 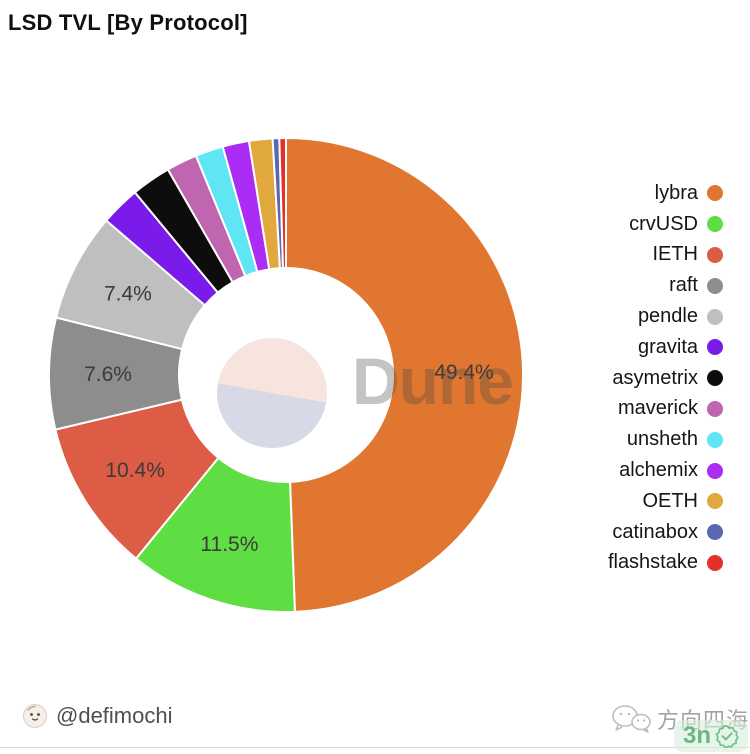 I want to click on legend-item-maverick: maverick, so click(x=665, y=409).